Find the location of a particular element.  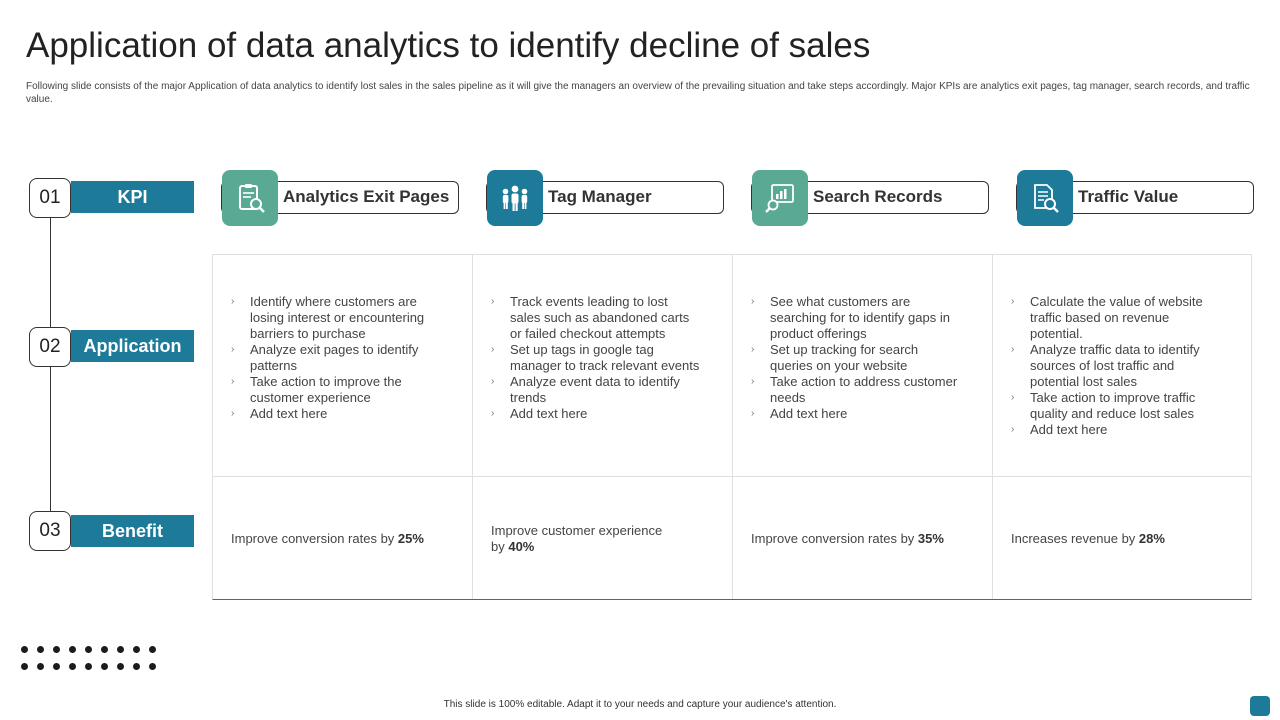

benefit-search-records: Improve conversion rates by 35% is located at coordinates (847, 538).